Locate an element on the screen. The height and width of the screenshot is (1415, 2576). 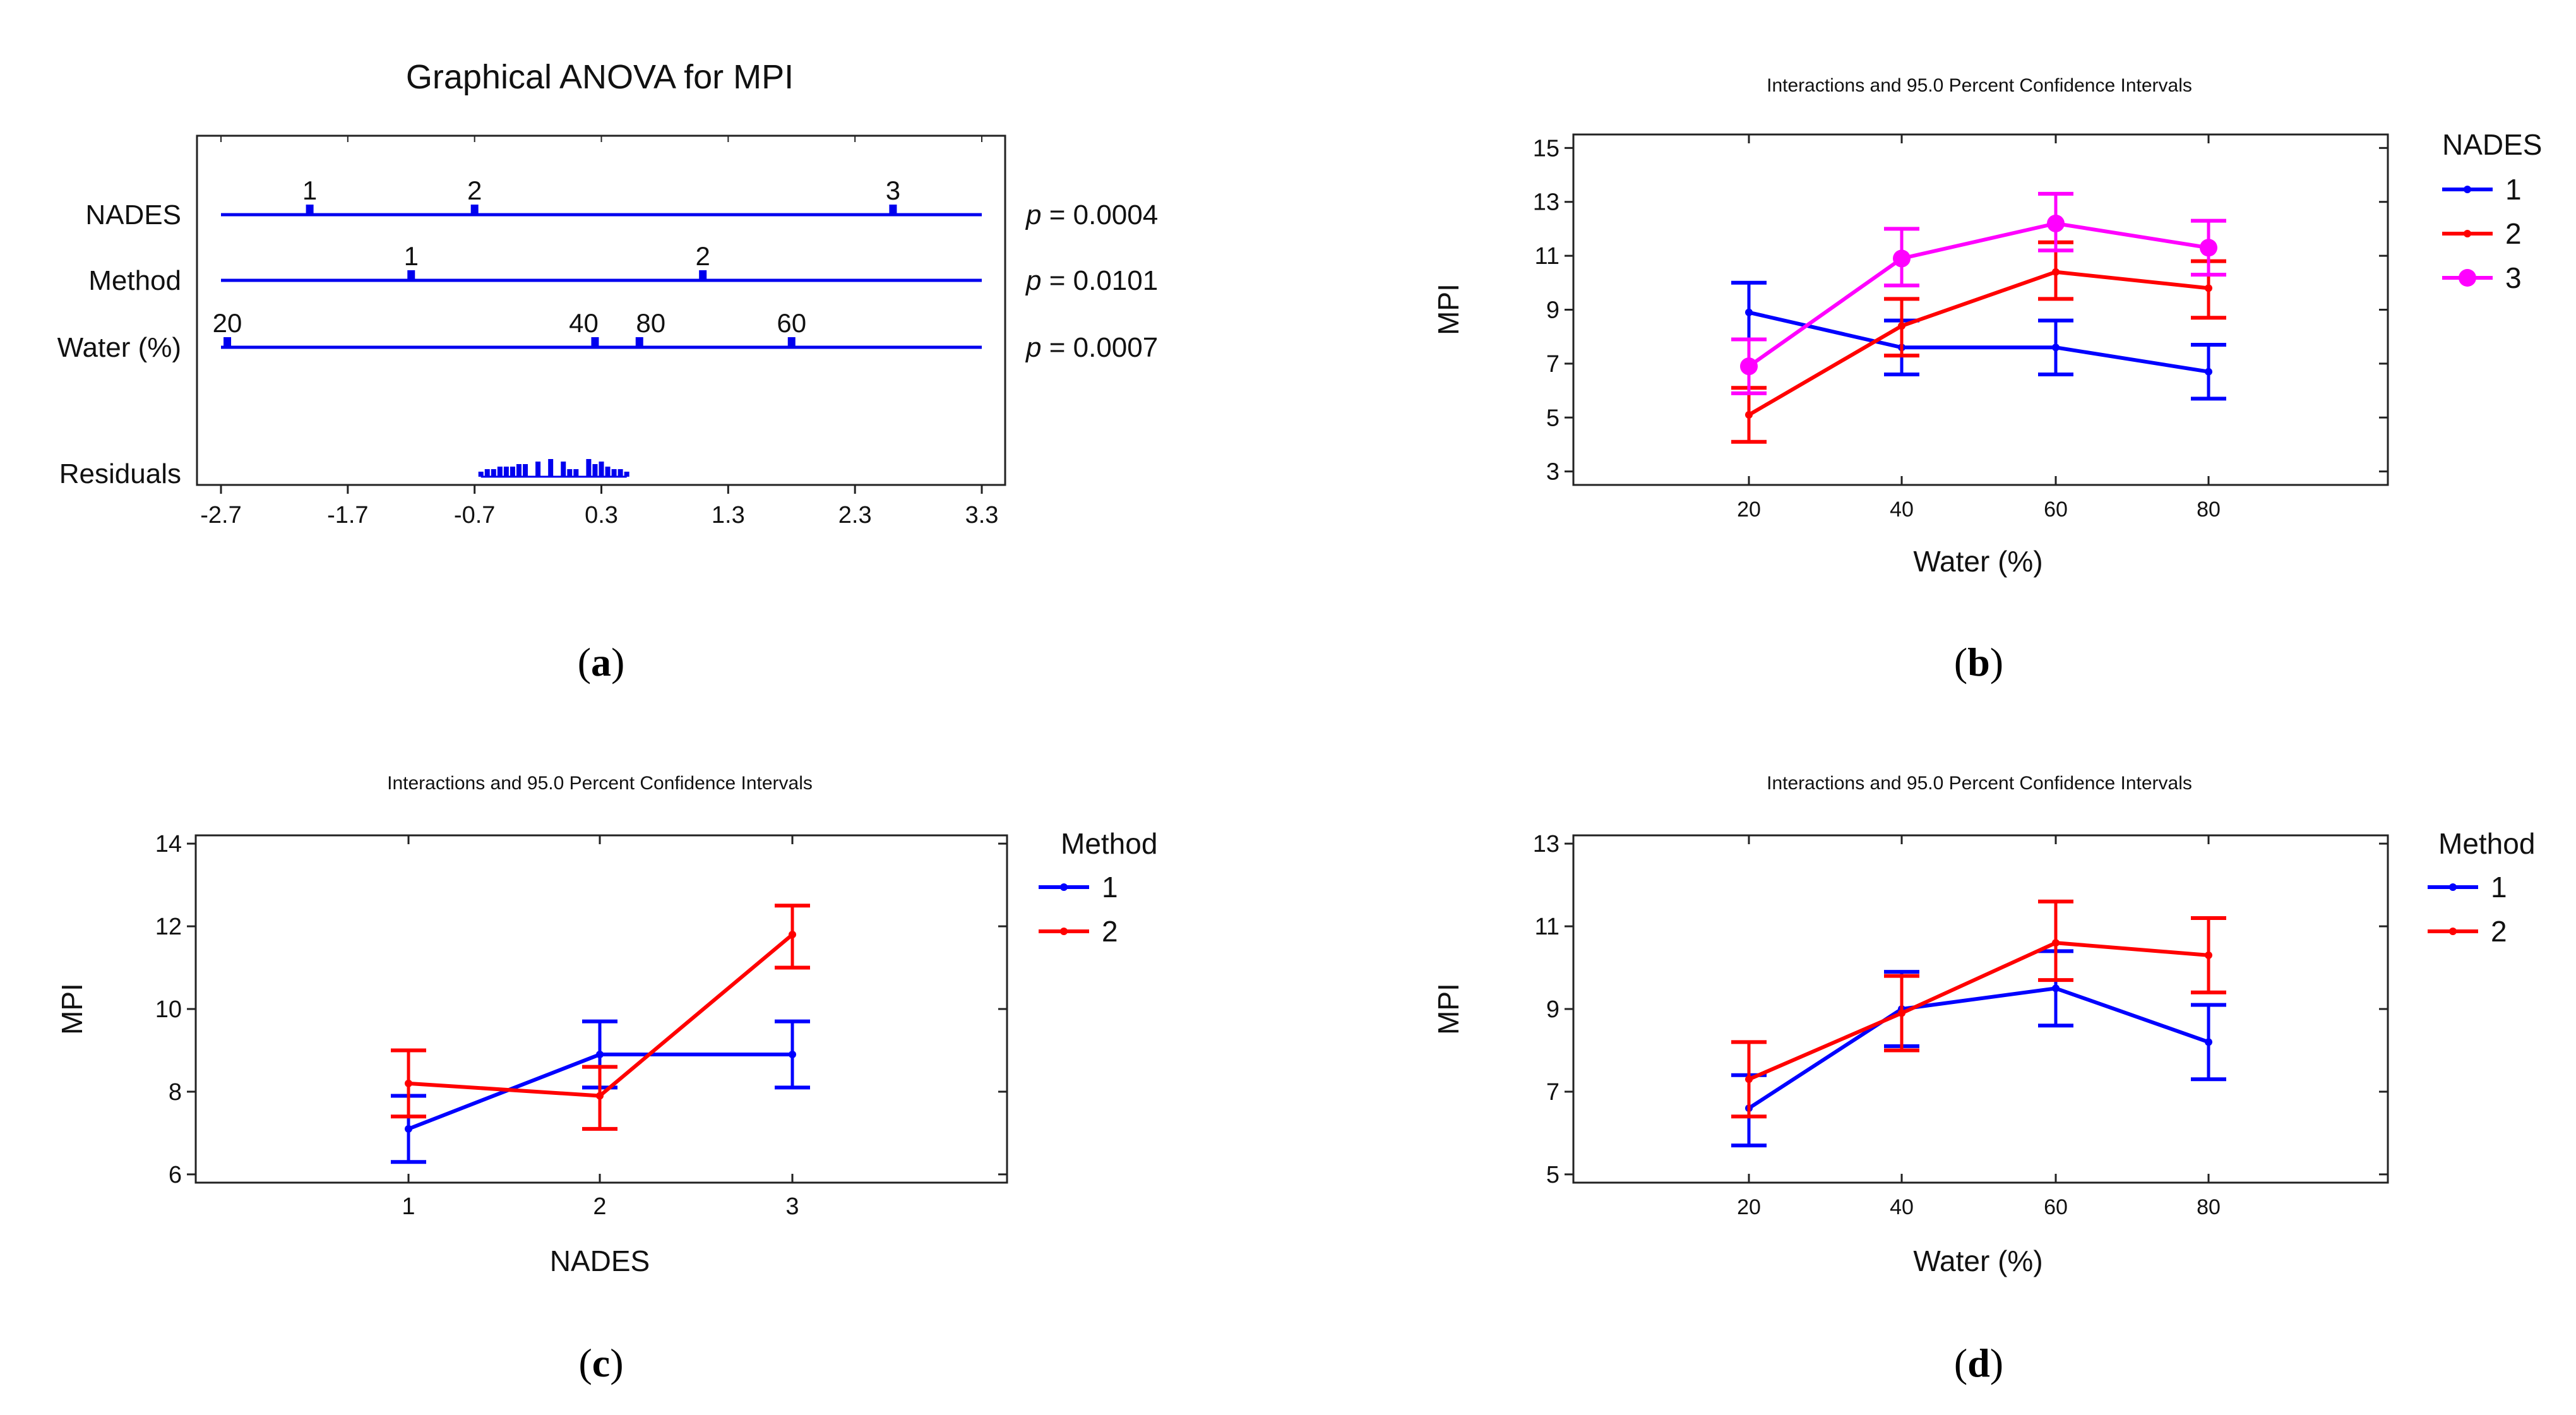
panel-b-plot: 3 5 7 9 11 13 15 20 40 60 80 is located at coordinates (1960, 328).